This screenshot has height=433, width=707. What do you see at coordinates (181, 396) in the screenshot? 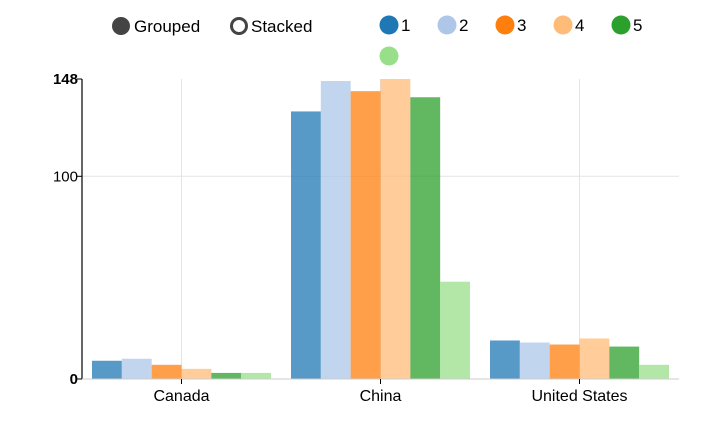
I see `x-tick-label: Canada` at bounding box center [181, 396].